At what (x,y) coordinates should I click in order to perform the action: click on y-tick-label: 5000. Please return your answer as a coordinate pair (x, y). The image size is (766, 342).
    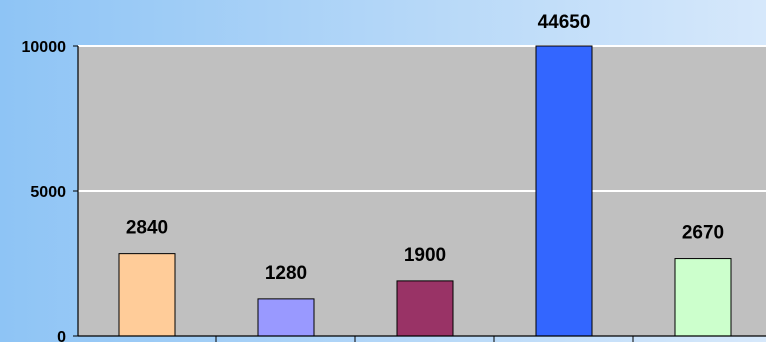
    Looking at the image, I should click on (48, 192).